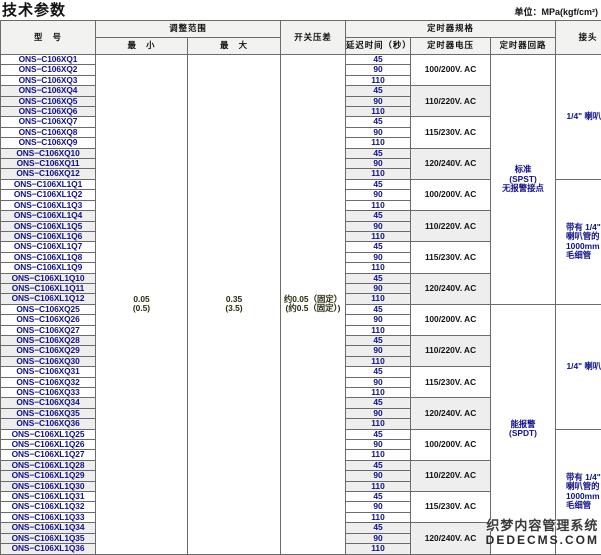  I want to click on cell-model: ONS−C106XL1Q32, so click(48, 507).